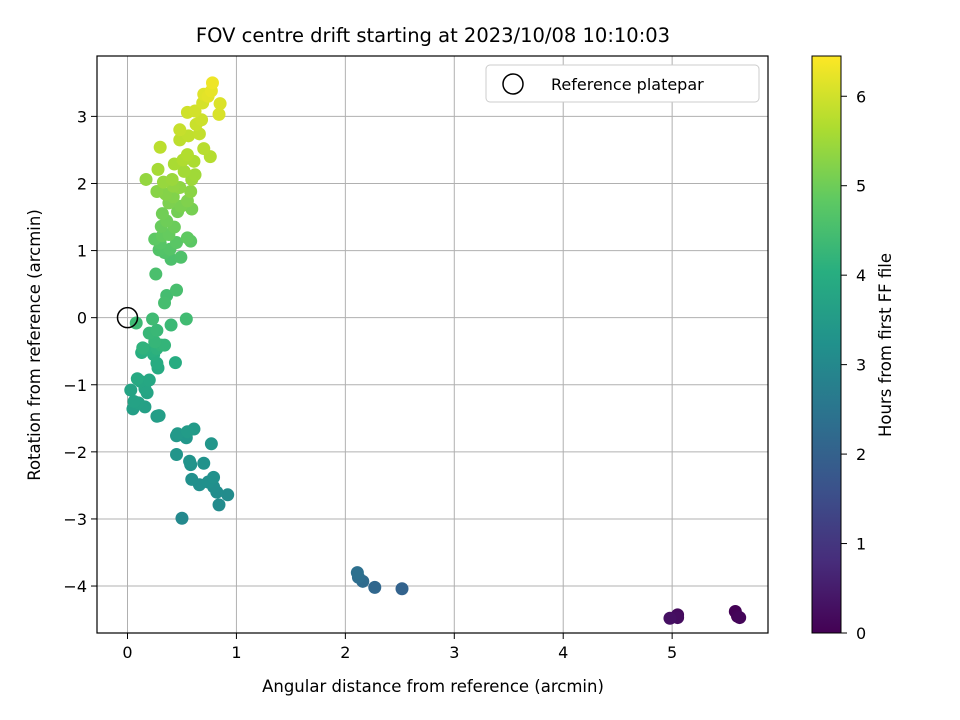  What do you see at coordinates (861, 633) in the screenshot?
I see `colorbar-tick-label: 0` at bounding box center [861, 633].